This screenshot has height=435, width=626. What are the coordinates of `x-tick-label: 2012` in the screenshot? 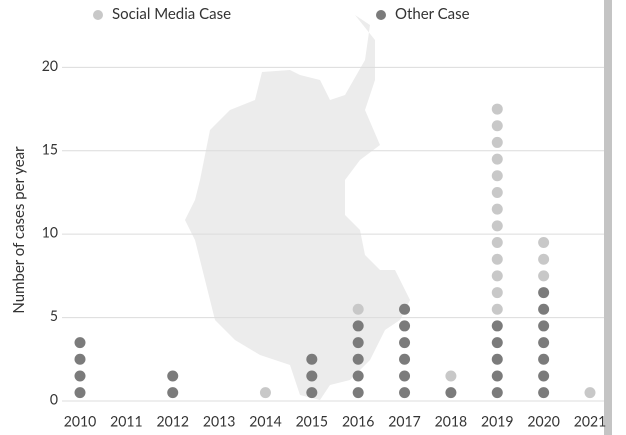 It's located at (172, 421).